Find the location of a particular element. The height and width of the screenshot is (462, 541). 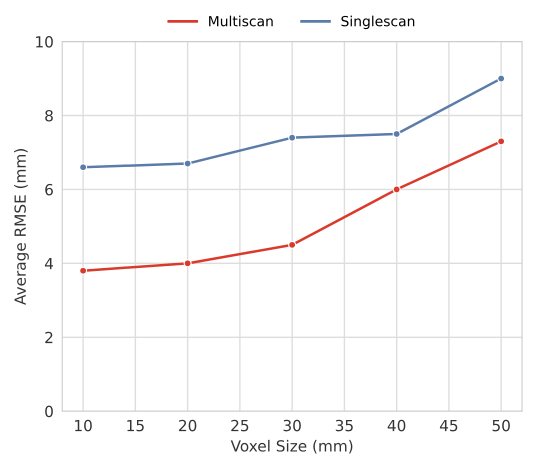

x-tick-label: 10 is located at coordinates (83, 426).